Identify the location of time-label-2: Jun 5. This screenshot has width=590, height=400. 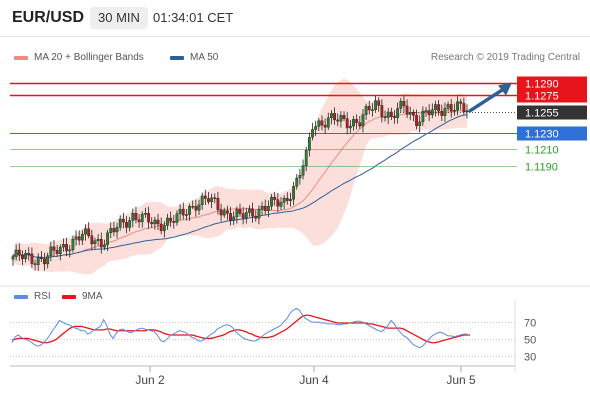
(461, 380).